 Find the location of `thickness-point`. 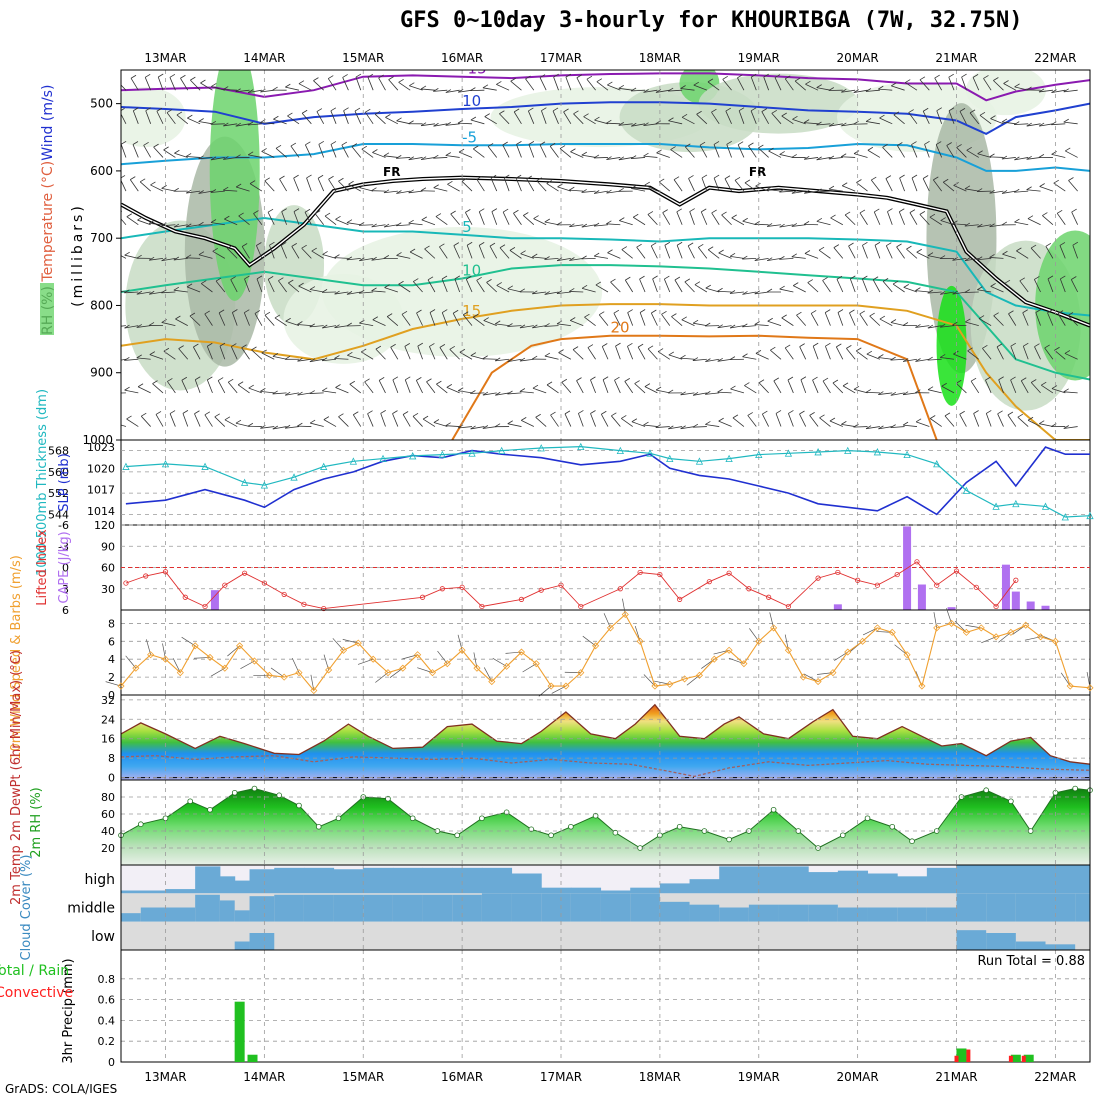

thickness-point is located at coordinates (966, 490).